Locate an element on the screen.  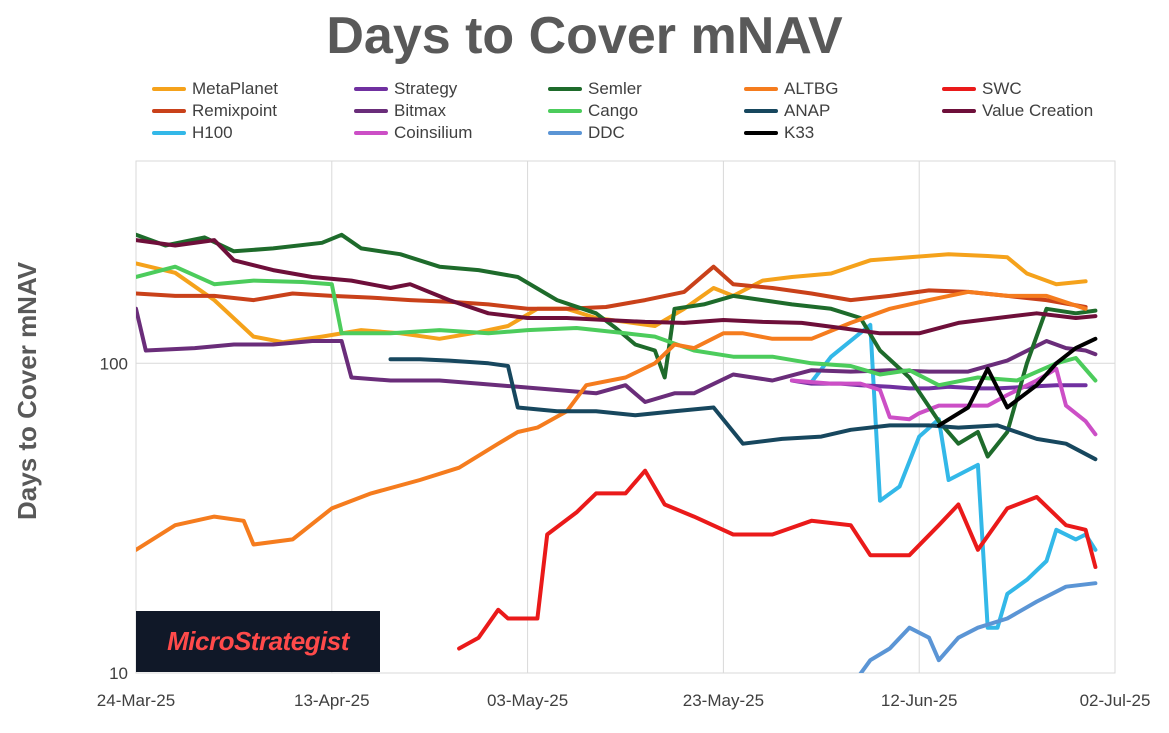
series-line-bitmax is located at coordinates (617, 355).